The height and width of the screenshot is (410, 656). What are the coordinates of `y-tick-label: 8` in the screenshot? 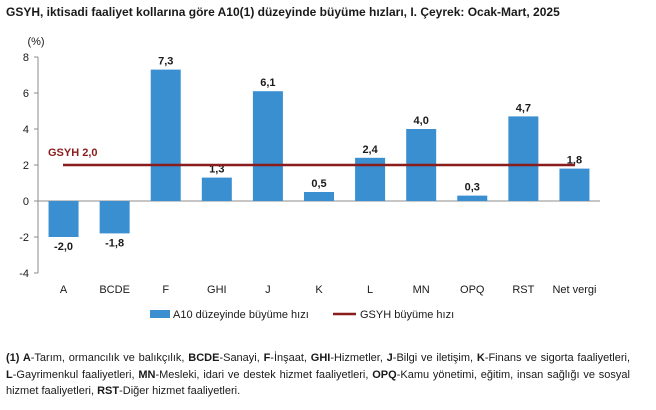 It's located at (26, 58).